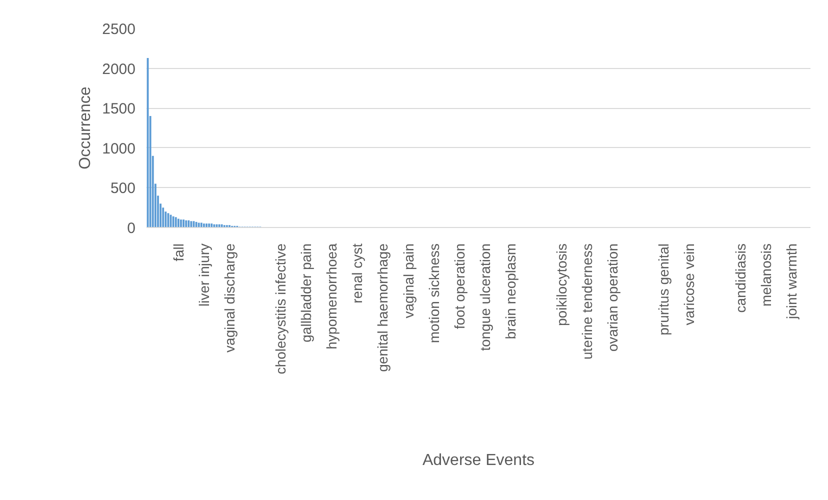 The image size is (828, 500). I want to click on x-tick-label: brain neoplasm, so click(510, 291).